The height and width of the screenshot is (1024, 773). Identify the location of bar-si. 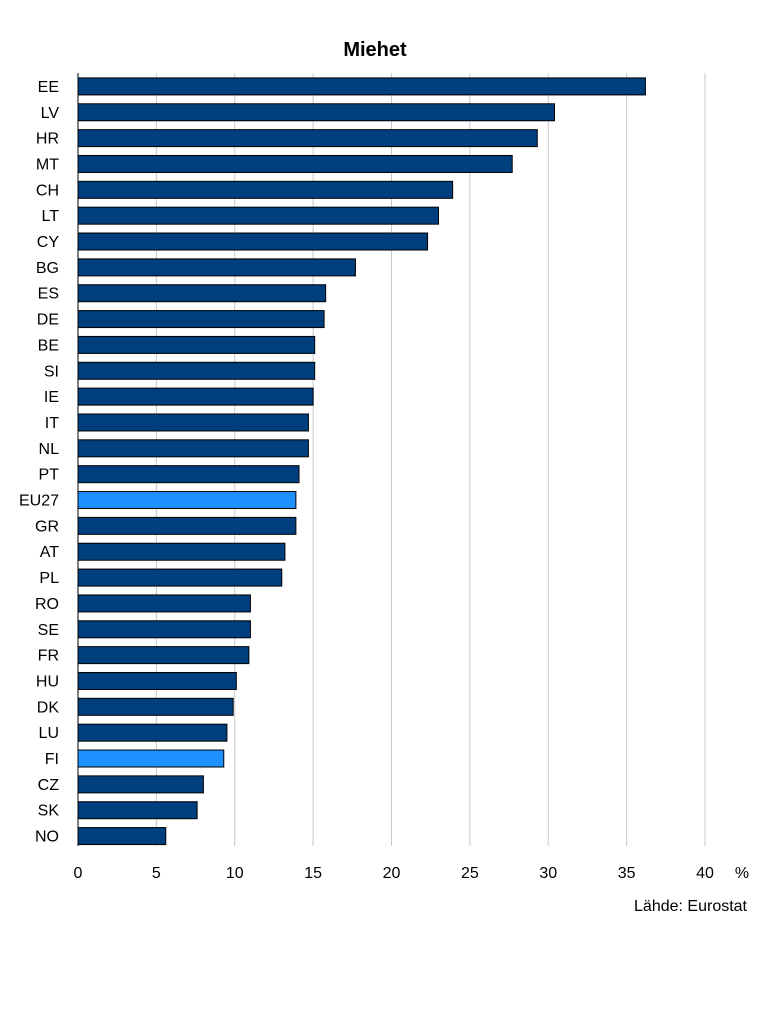
(196, 370).